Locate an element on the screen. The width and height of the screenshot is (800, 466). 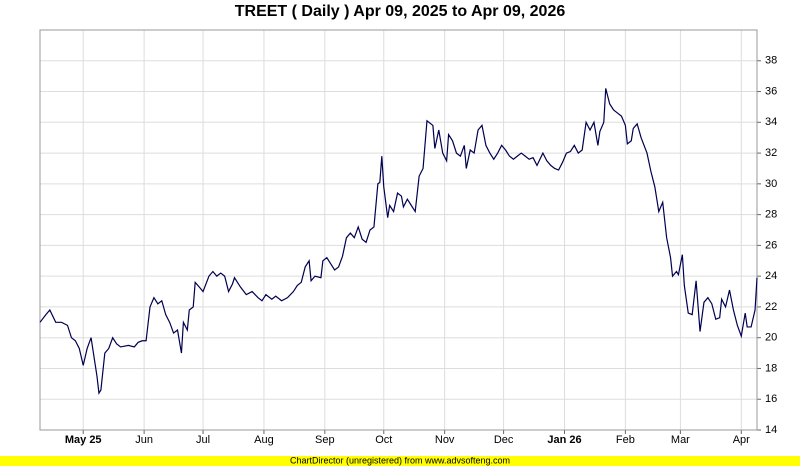
x-tick-label: Feb is located at coordinates (625, 440).